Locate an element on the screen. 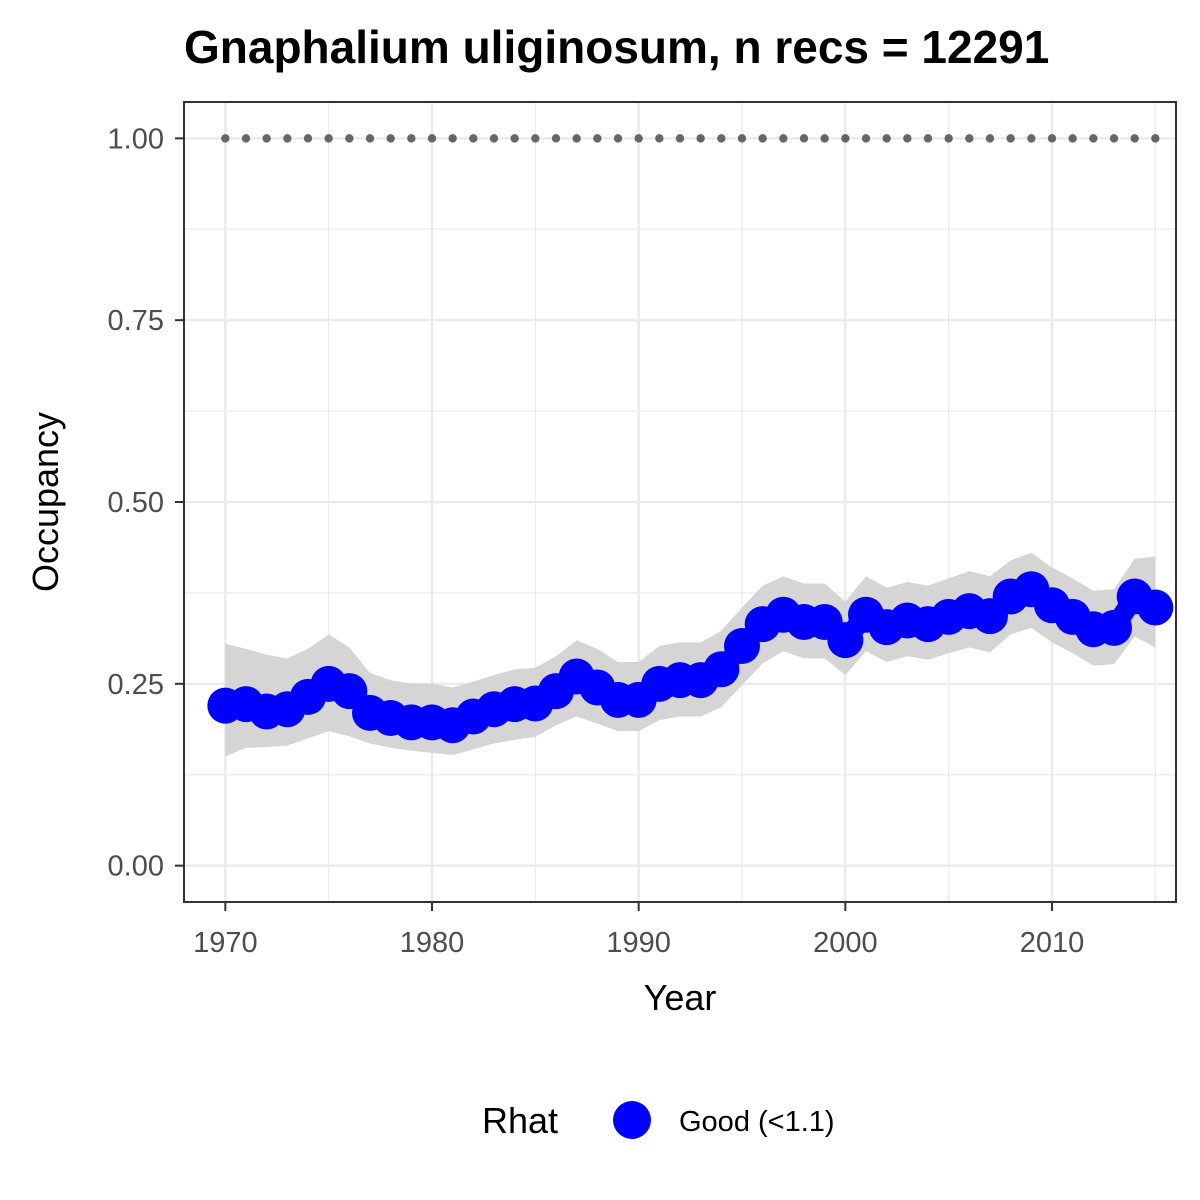 This screenshot has width=1200, height=1200. confidence-ribbon-layer is located at coordinates (690, 654).